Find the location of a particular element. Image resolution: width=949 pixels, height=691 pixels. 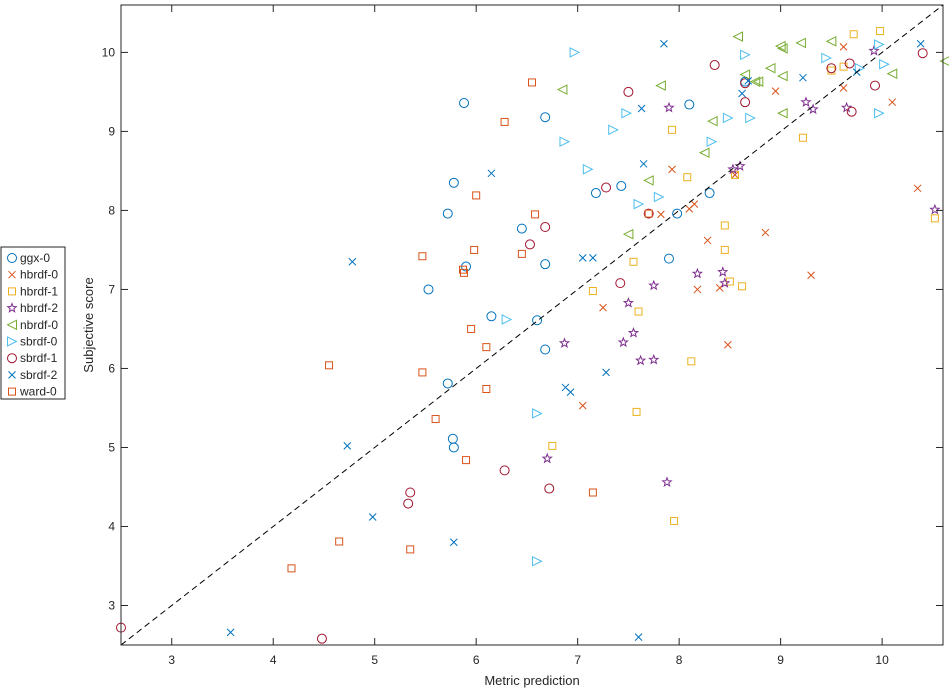

legend-label: nbrdf-0 is located at coordinates (39, 325).